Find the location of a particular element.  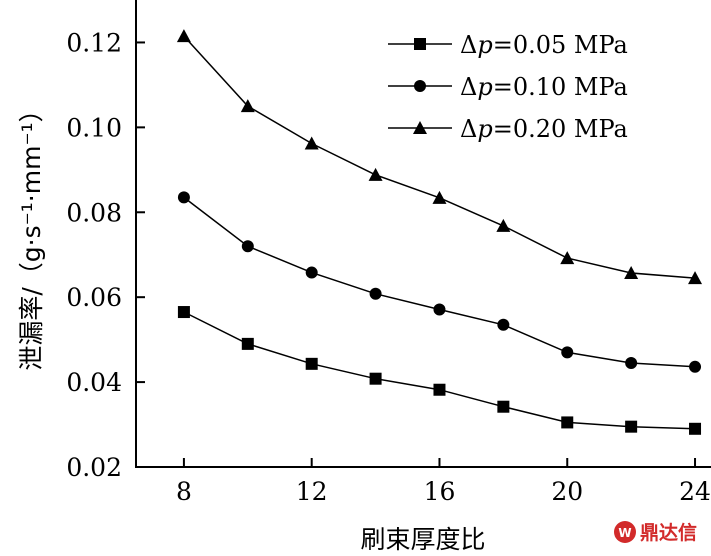

y-tick-label: 0.12 is located at coordinates (94, 42).